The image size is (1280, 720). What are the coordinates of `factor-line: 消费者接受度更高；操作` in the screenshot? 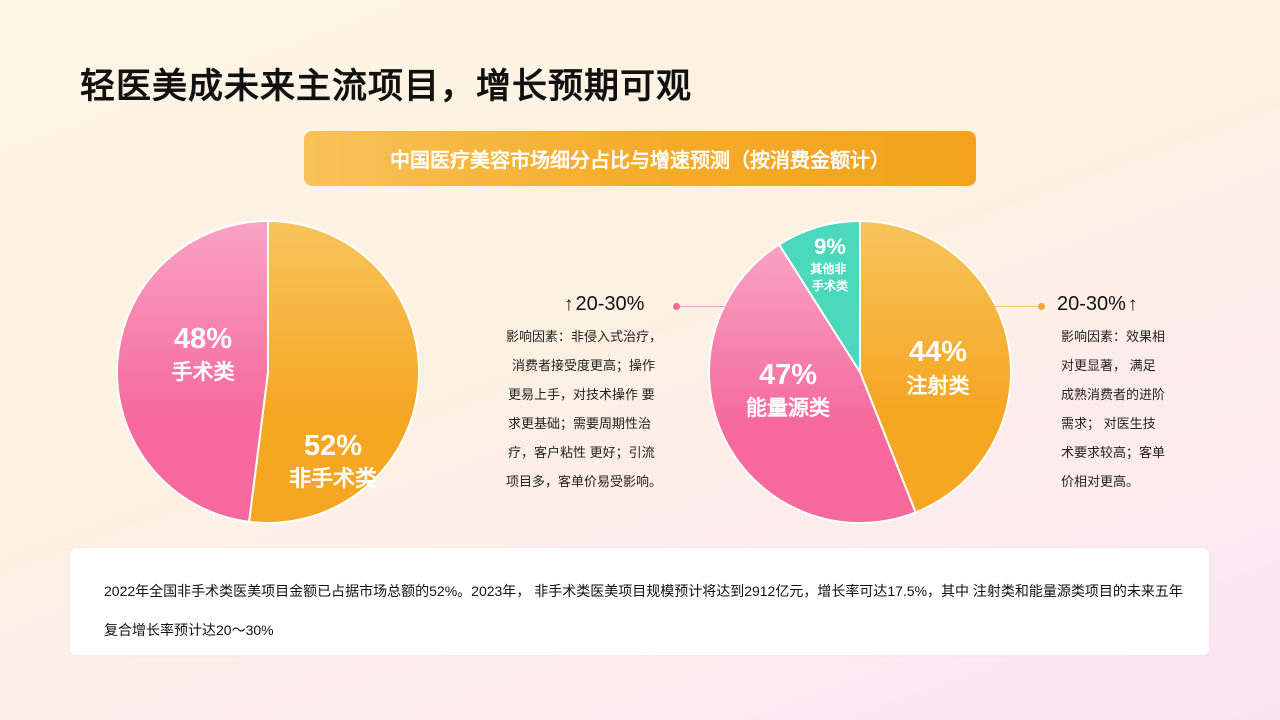 It's located at (584, 365).